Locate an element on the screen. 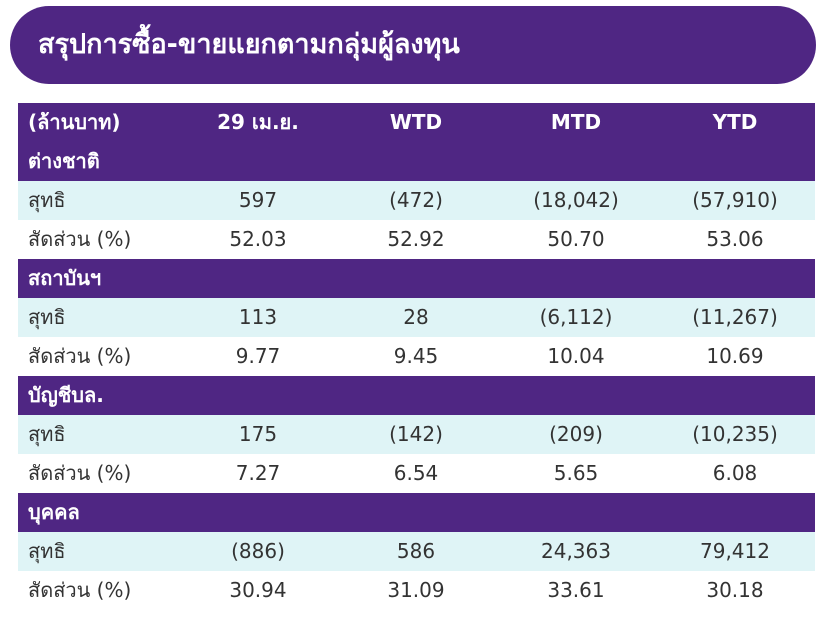  cell-value: 9.77 is located at coordinates (258, 356).